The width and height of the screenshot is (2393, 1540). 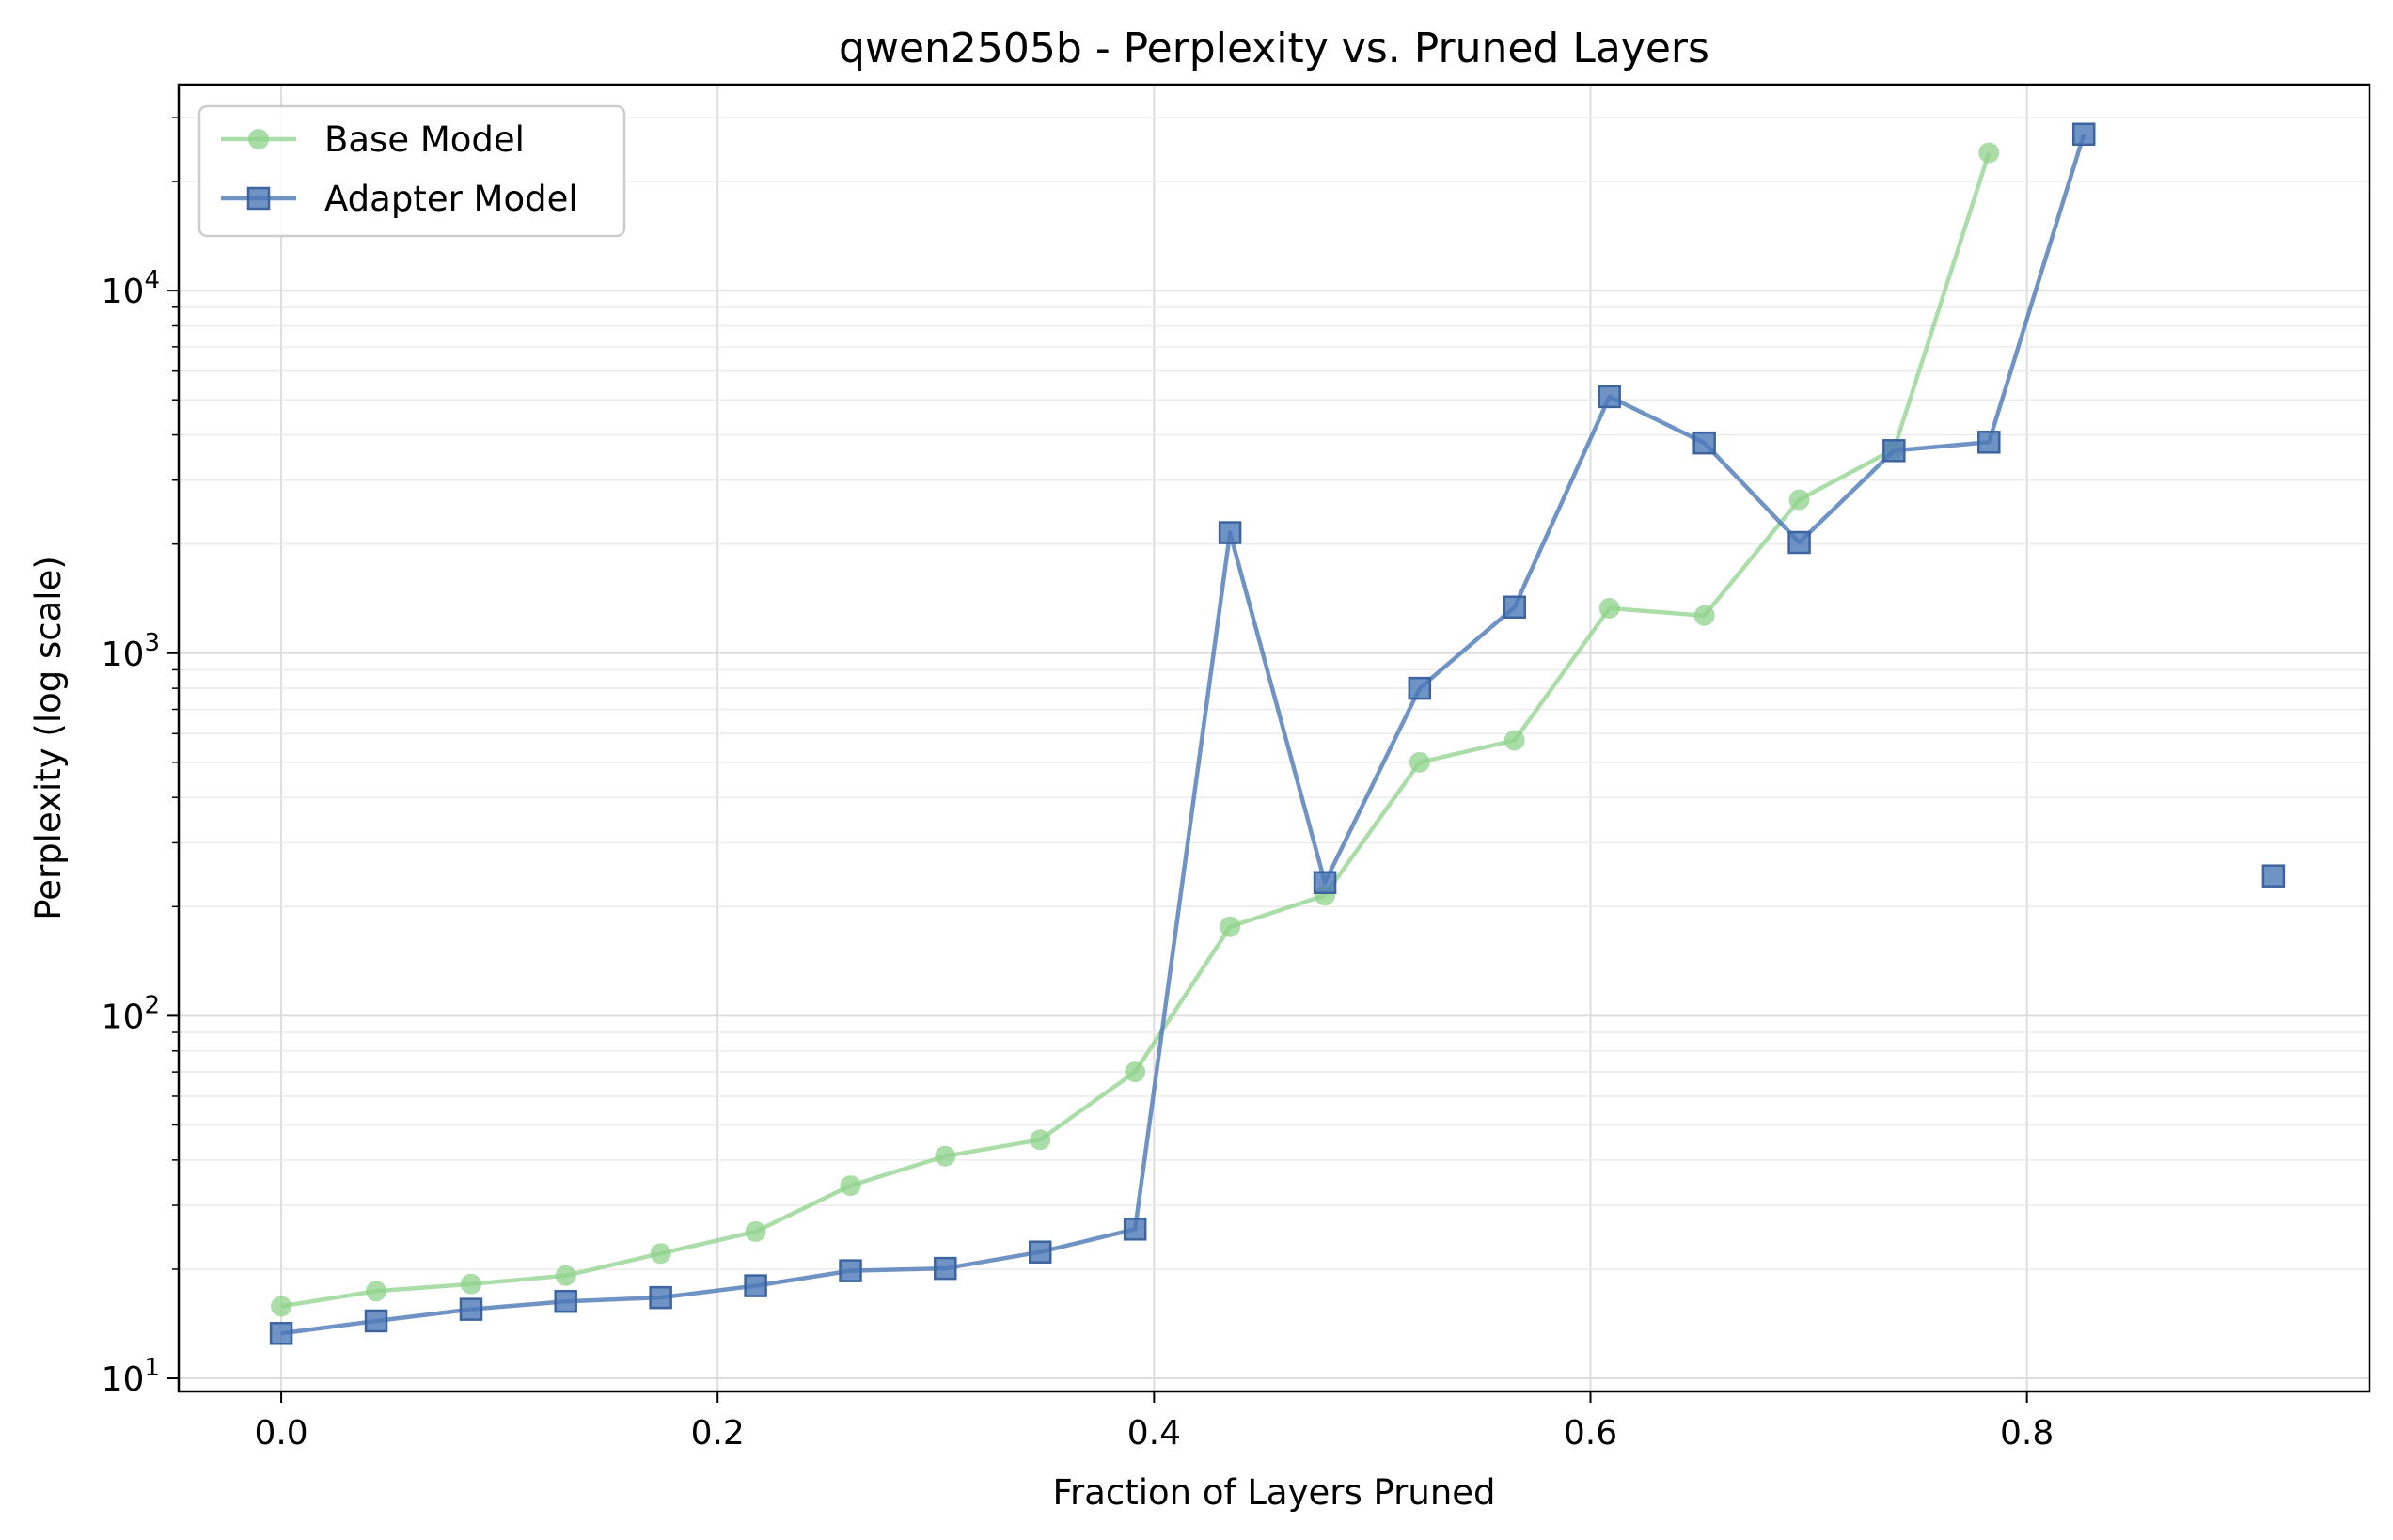 What do you see at coordinates (451, 199) in the screenshot?
I see `legend-label-adapter: Adapter Model` at bounding box center [451, 199].